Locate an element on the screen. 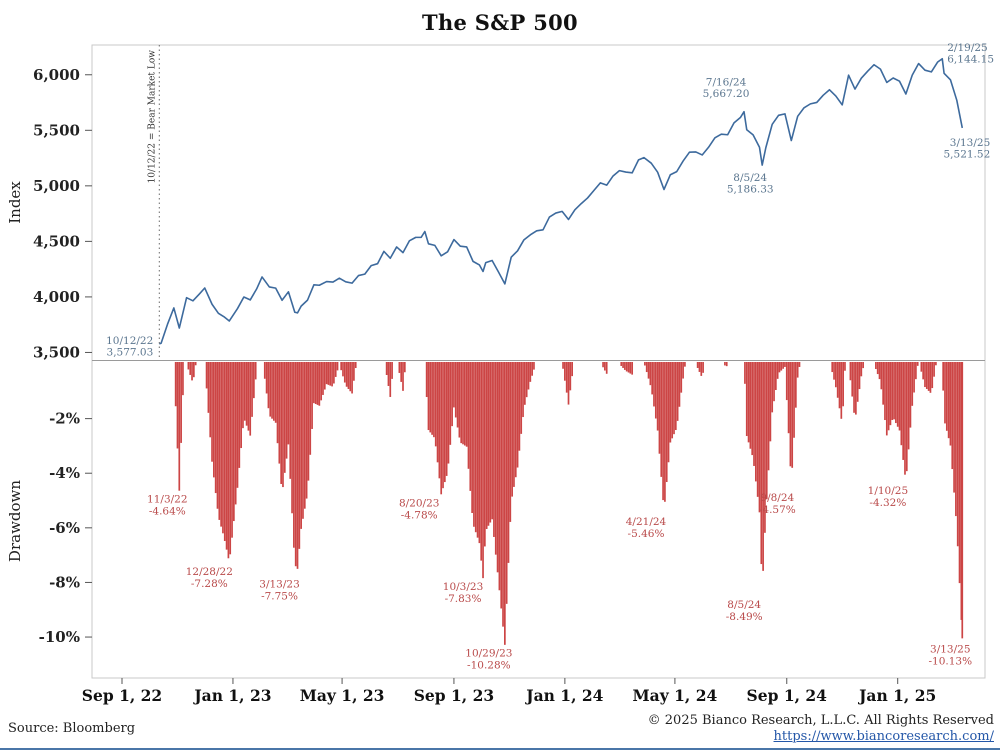 This screenshot has height=750, width=1000. svg-text: 5,186.33 is located at coordinates (750, 190).